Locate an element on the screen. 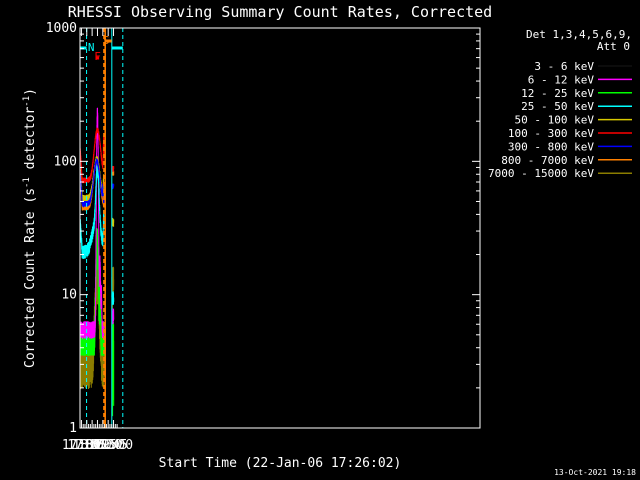 The height and width of the screenshot is (480, 640). y-tick-label-1: 10 is located at coordinates (69, 295).